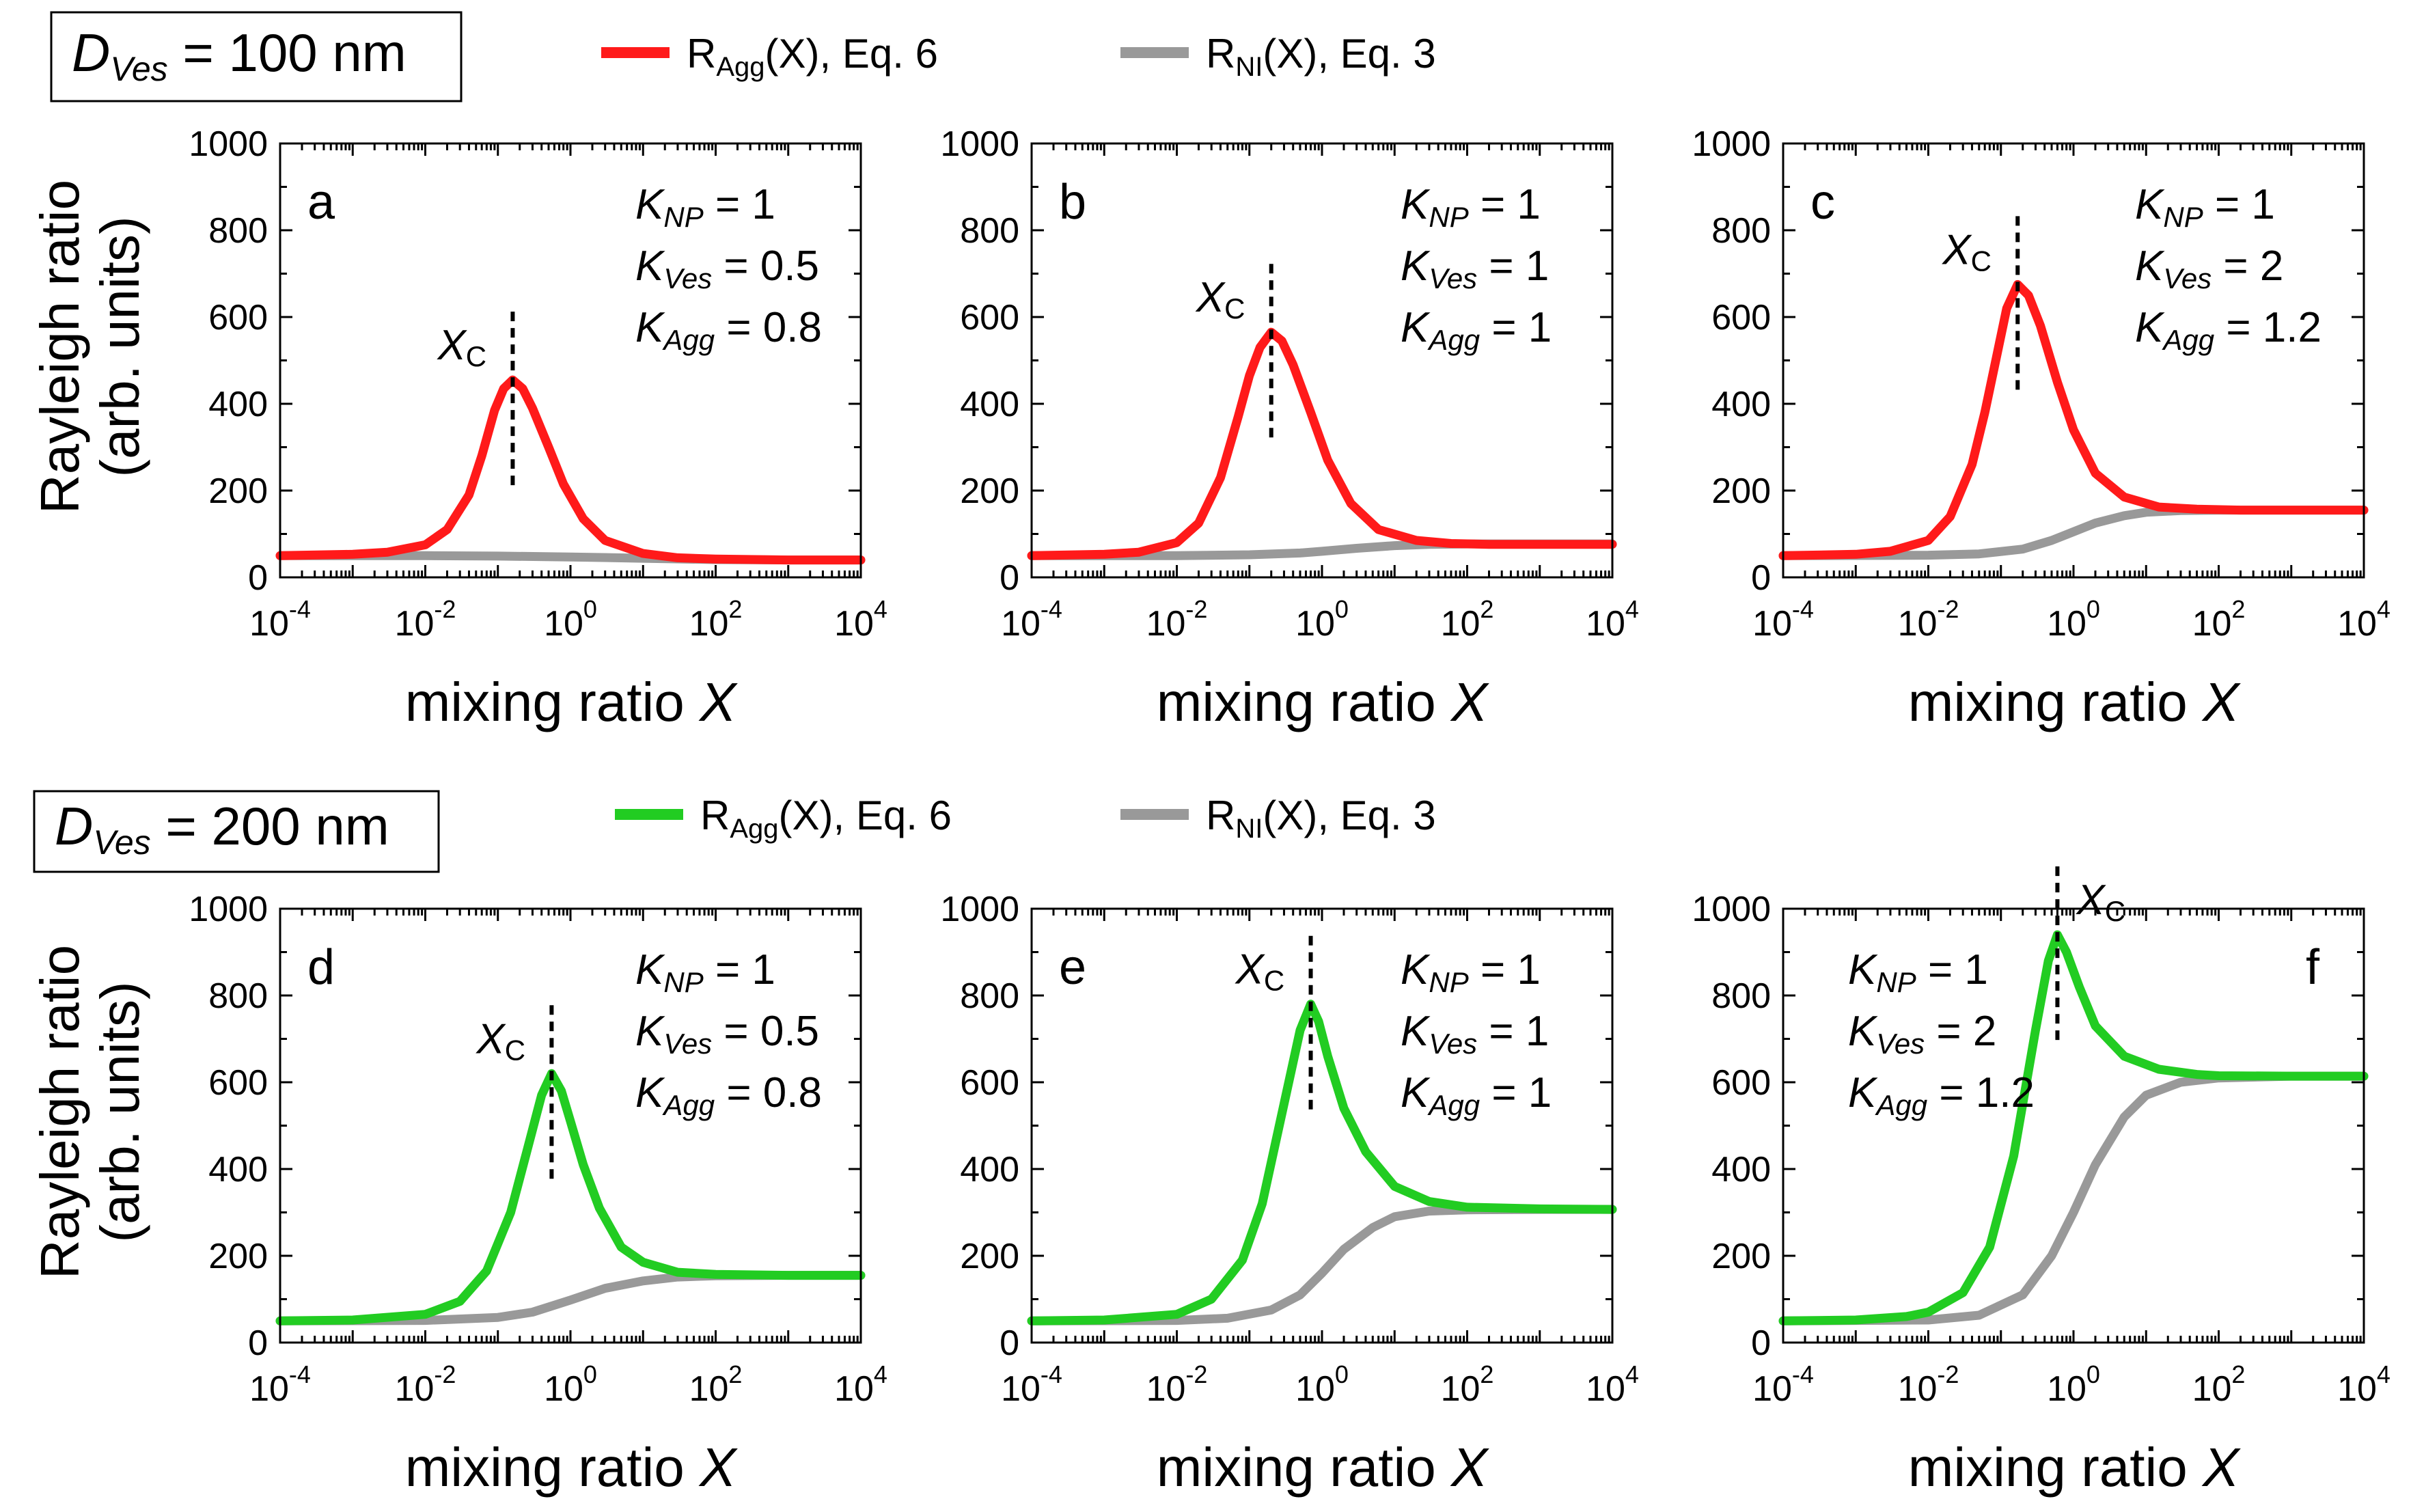  What do you see at coordinates (718, 702) in the screenshot?
I see `x-axis-label-var: X` at bounding box center [718, 702].